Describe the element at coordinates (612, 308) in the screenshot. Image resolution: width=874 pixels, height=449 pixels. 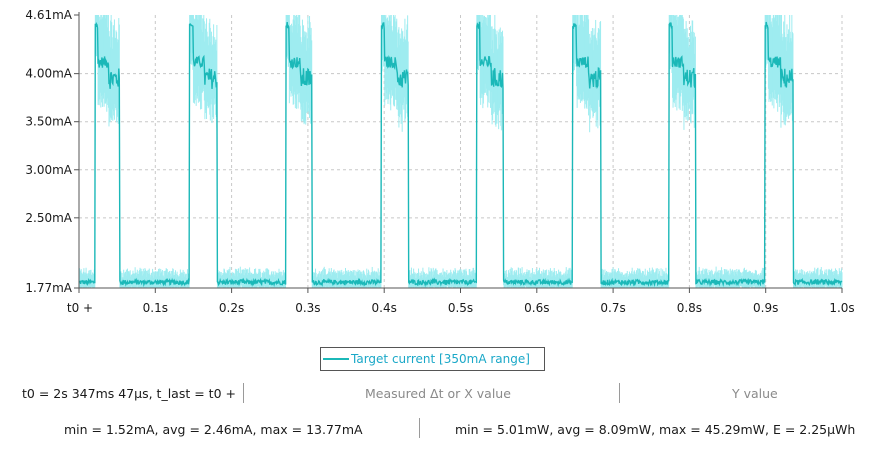
I see `x-tick-label: 0.7s` at that location.